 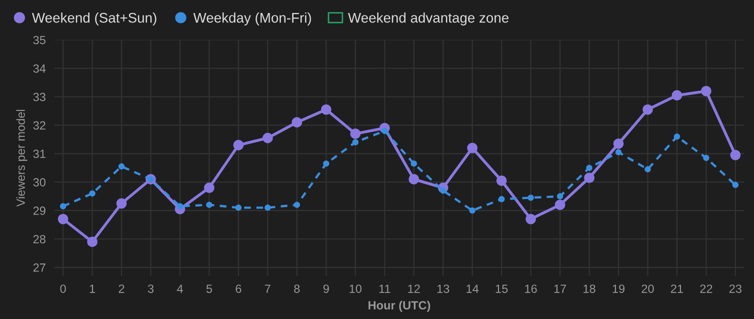 I want to click on y-tick-label: 32, so click(x=39, y=125).